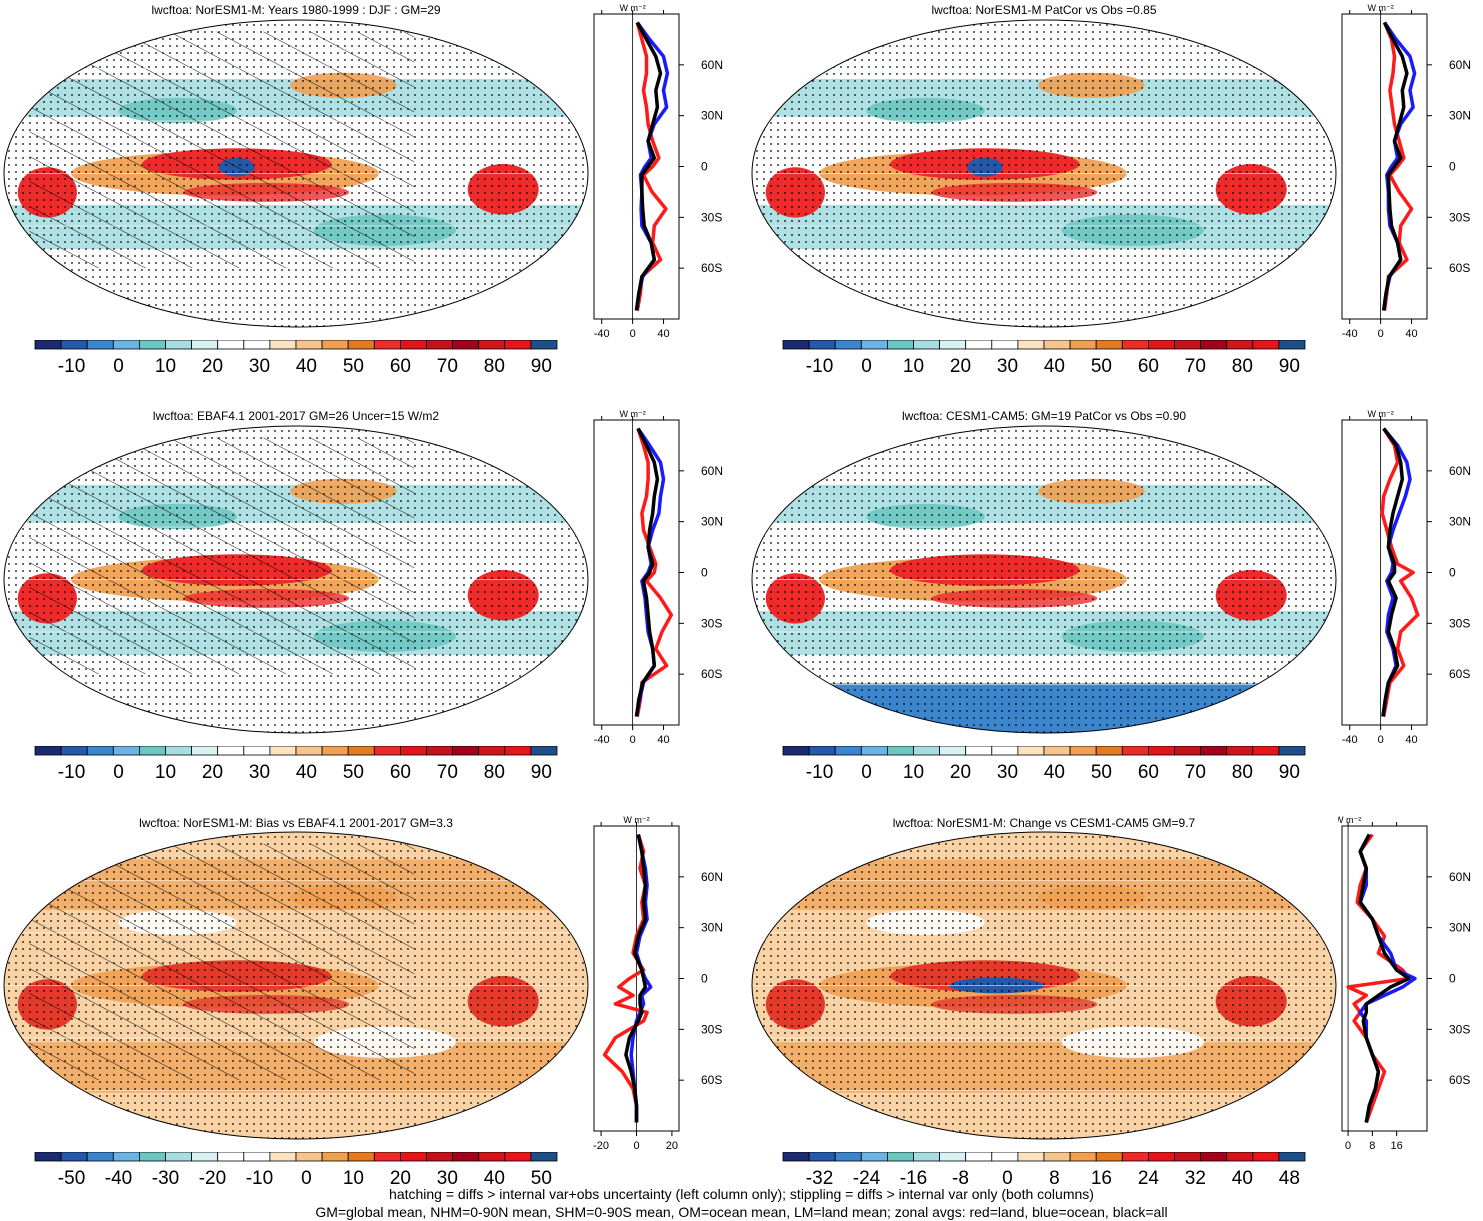 This screenshot has height=1221, width=1483. Describe the element at coordinates (819, 1178) in the screenshot. I see `colorbar-label: -32` at that location.